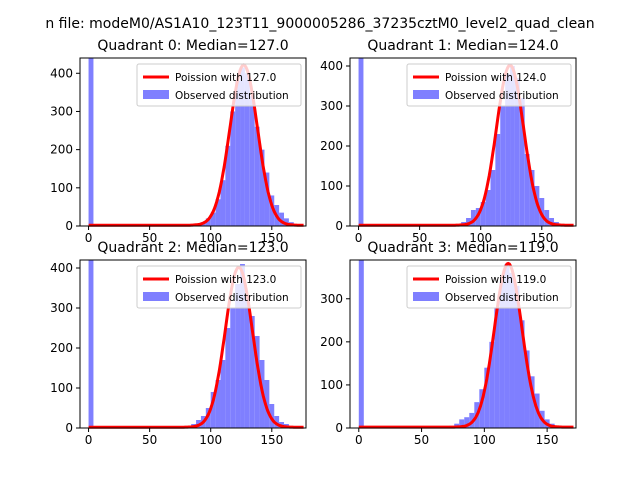 The height and width of the screenshot is (480, 640). Describe the element at coordinates (495, 280) in the screenshot. I see `legend-label: Poission with 119.0` at that location.